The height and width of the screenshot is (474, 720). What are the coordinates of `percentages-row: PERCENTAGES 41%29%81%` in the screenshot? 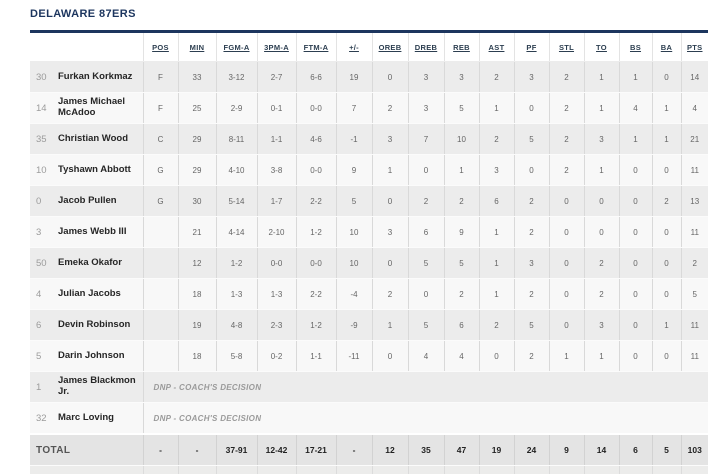 It's located at (369, 469).